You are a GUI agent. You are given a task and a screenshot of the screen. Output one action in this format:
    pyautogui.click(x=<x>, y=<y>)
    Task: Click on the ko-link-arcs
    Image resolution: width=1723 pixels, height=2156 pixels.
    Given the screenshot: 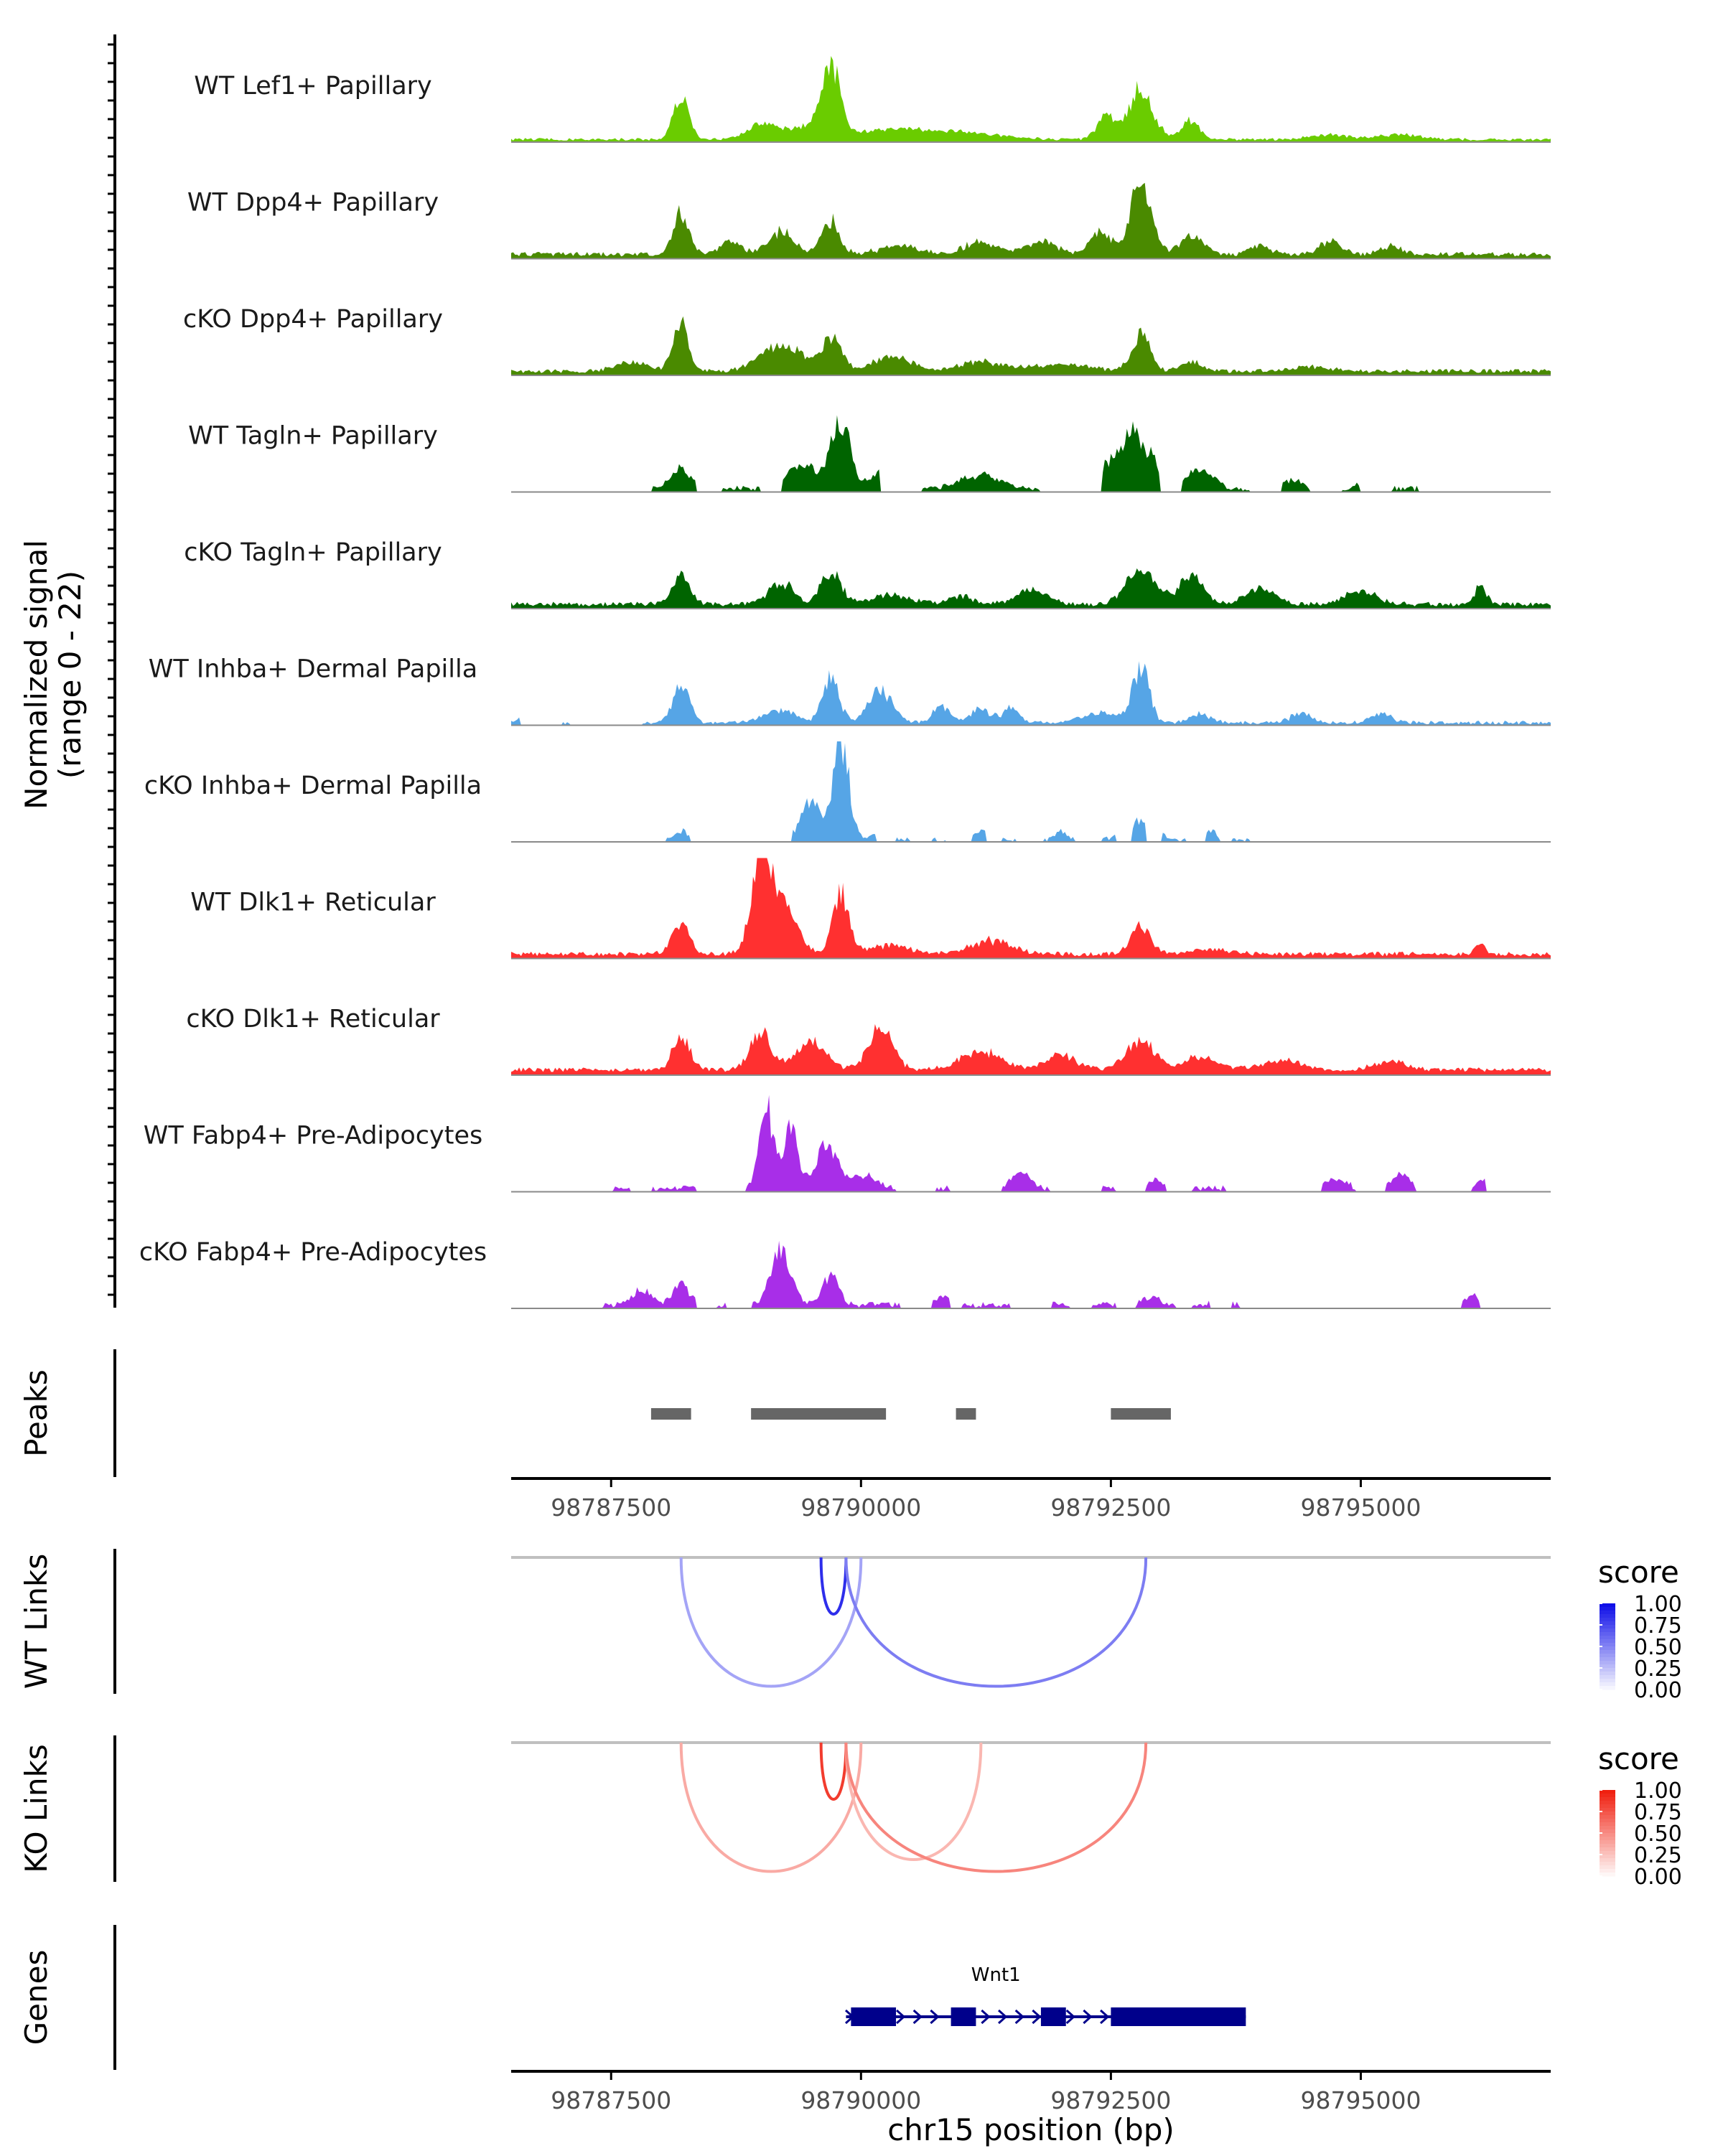 What is the action you would take?
    pyautogui.click(x=913, y=1807)
    